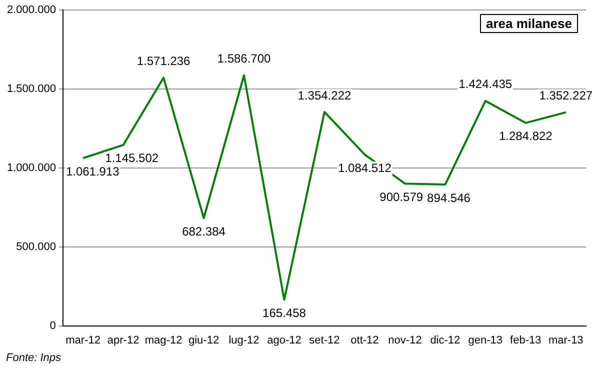  What do you see at coordinates (204, 340) in the screenshot?
I see `x-tick-label: giu-12` at bounding box center [204, 340].